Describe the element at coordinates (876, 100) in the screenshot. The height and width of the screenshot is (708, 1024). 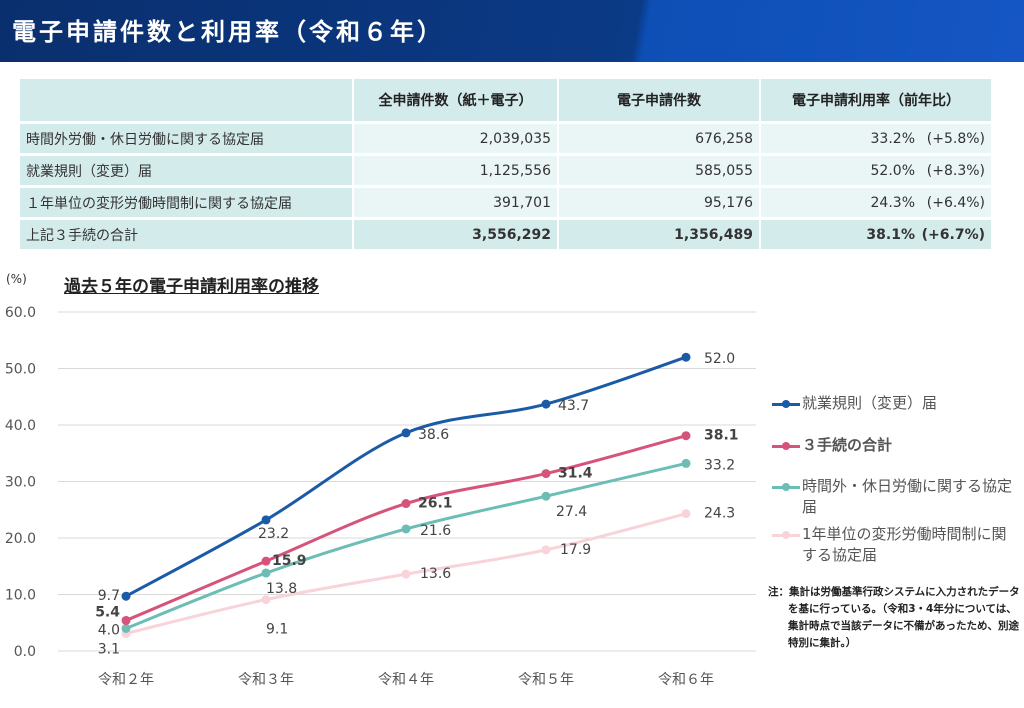
I see `header-cell: 電子申請利用率（前年比）` at that location.